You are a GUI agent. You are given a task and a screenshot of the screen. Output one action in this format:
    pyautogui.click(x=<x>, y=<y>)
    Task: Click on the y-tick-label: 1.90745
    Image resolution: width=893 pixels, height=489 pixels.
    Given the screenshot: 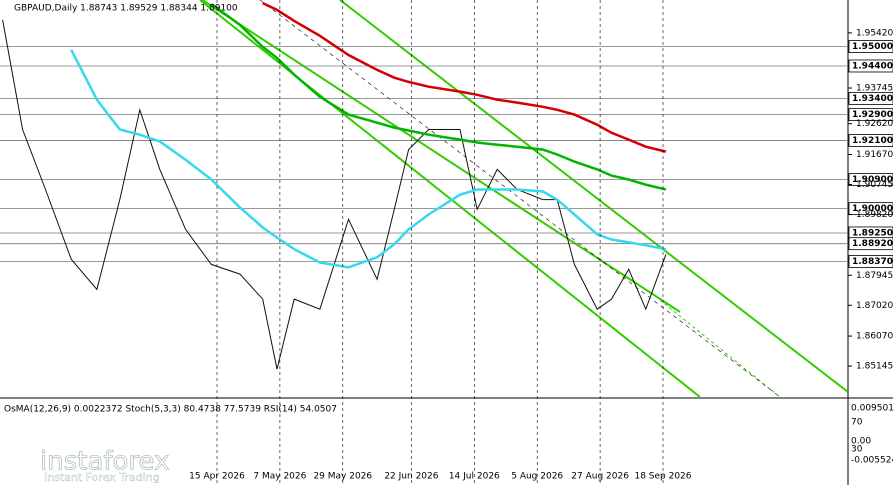 What is the action you would take?
    pyautogui.click(x=874, y=185)
    